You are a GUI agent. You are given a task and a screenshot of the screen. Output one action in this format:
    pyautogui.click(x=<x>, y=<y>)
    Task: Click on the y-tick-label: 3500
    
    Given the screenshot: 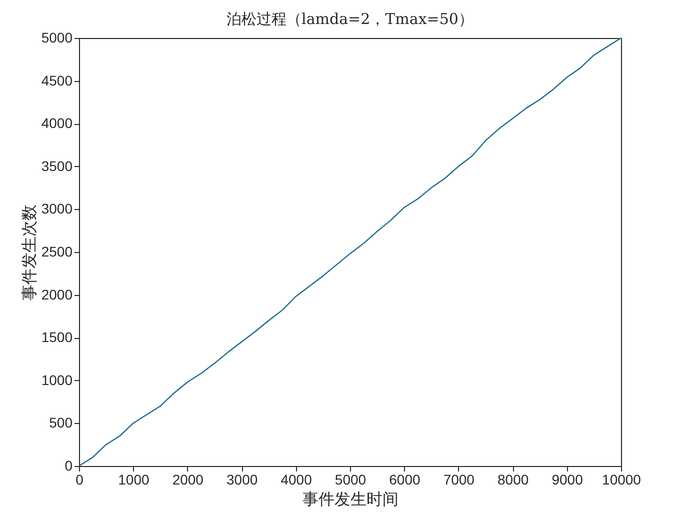 What is the action you would take?
    pyautogui.click(x=57, y=166)
    